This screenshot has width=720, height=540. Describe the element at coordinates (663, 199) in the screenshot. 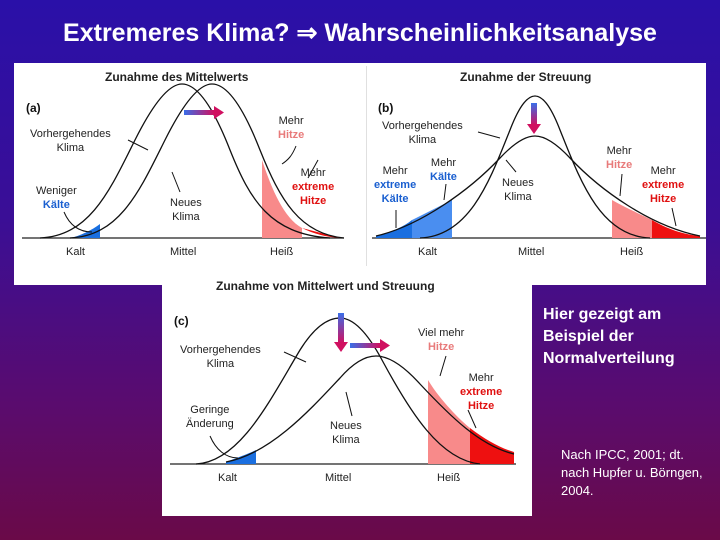

I see `panel-b-mheat-line3: Hitze` at that location.